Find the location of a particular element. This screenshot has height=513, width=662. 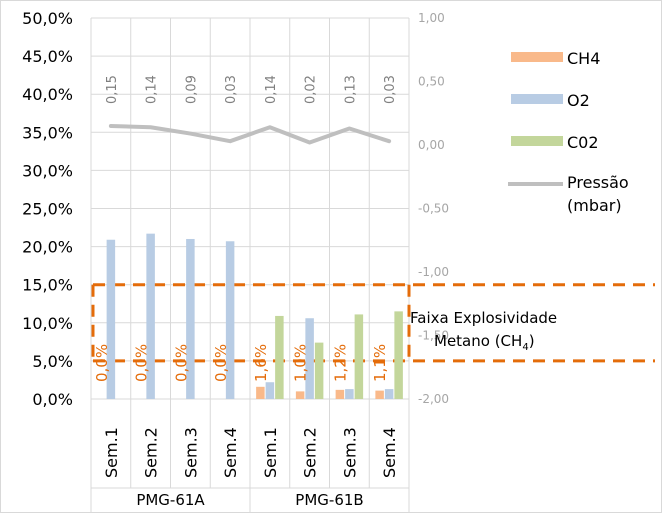

y-right-tick-label: -1,00 is located at coordinates (433, 272).